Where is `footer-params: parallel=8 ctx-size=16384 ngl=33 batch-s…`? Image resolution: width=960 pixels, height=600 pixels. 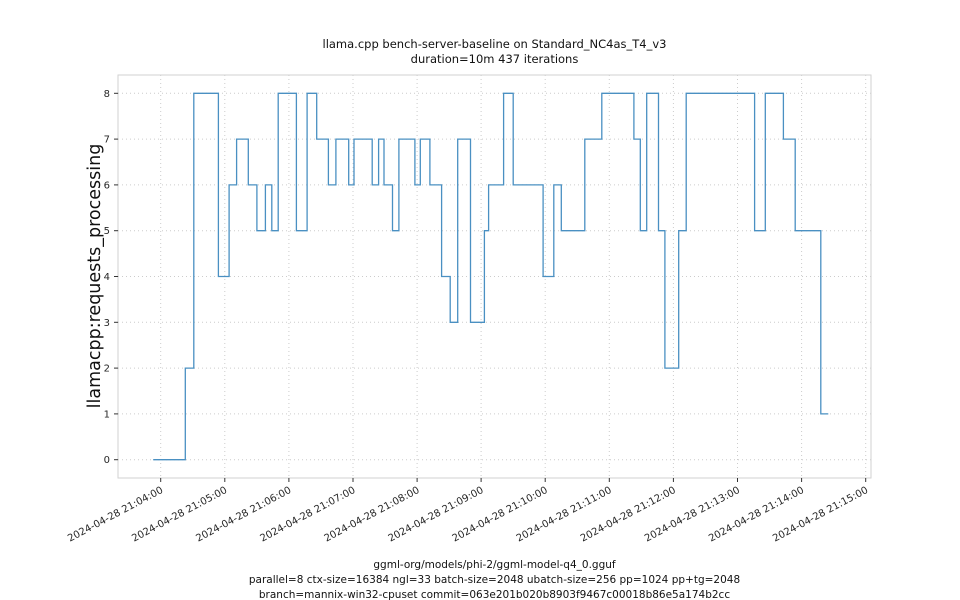
footer-params: parallel=8 ctx-size=16384 ngl=33 batch-s… is located at coordinates (494, 580).